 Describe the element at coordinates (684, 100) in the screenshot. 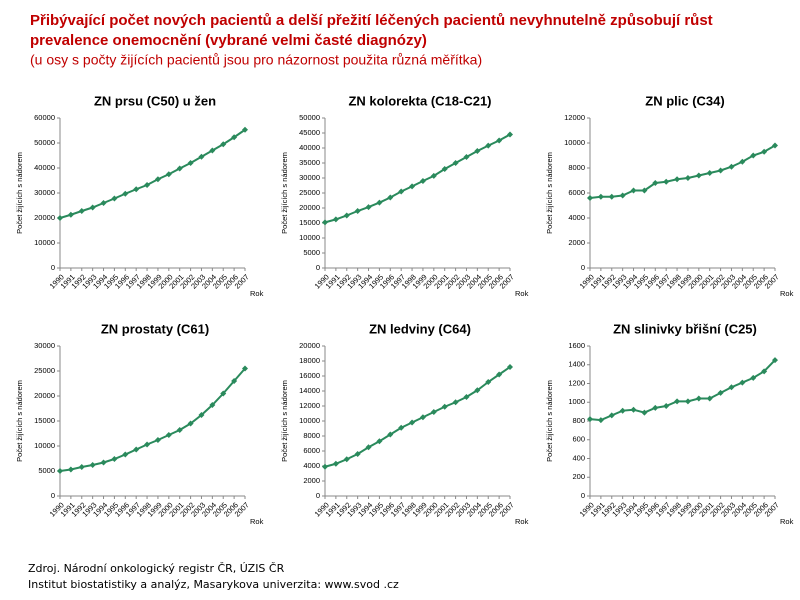

I see `chart-title: ZN plic (C34)` at that location.